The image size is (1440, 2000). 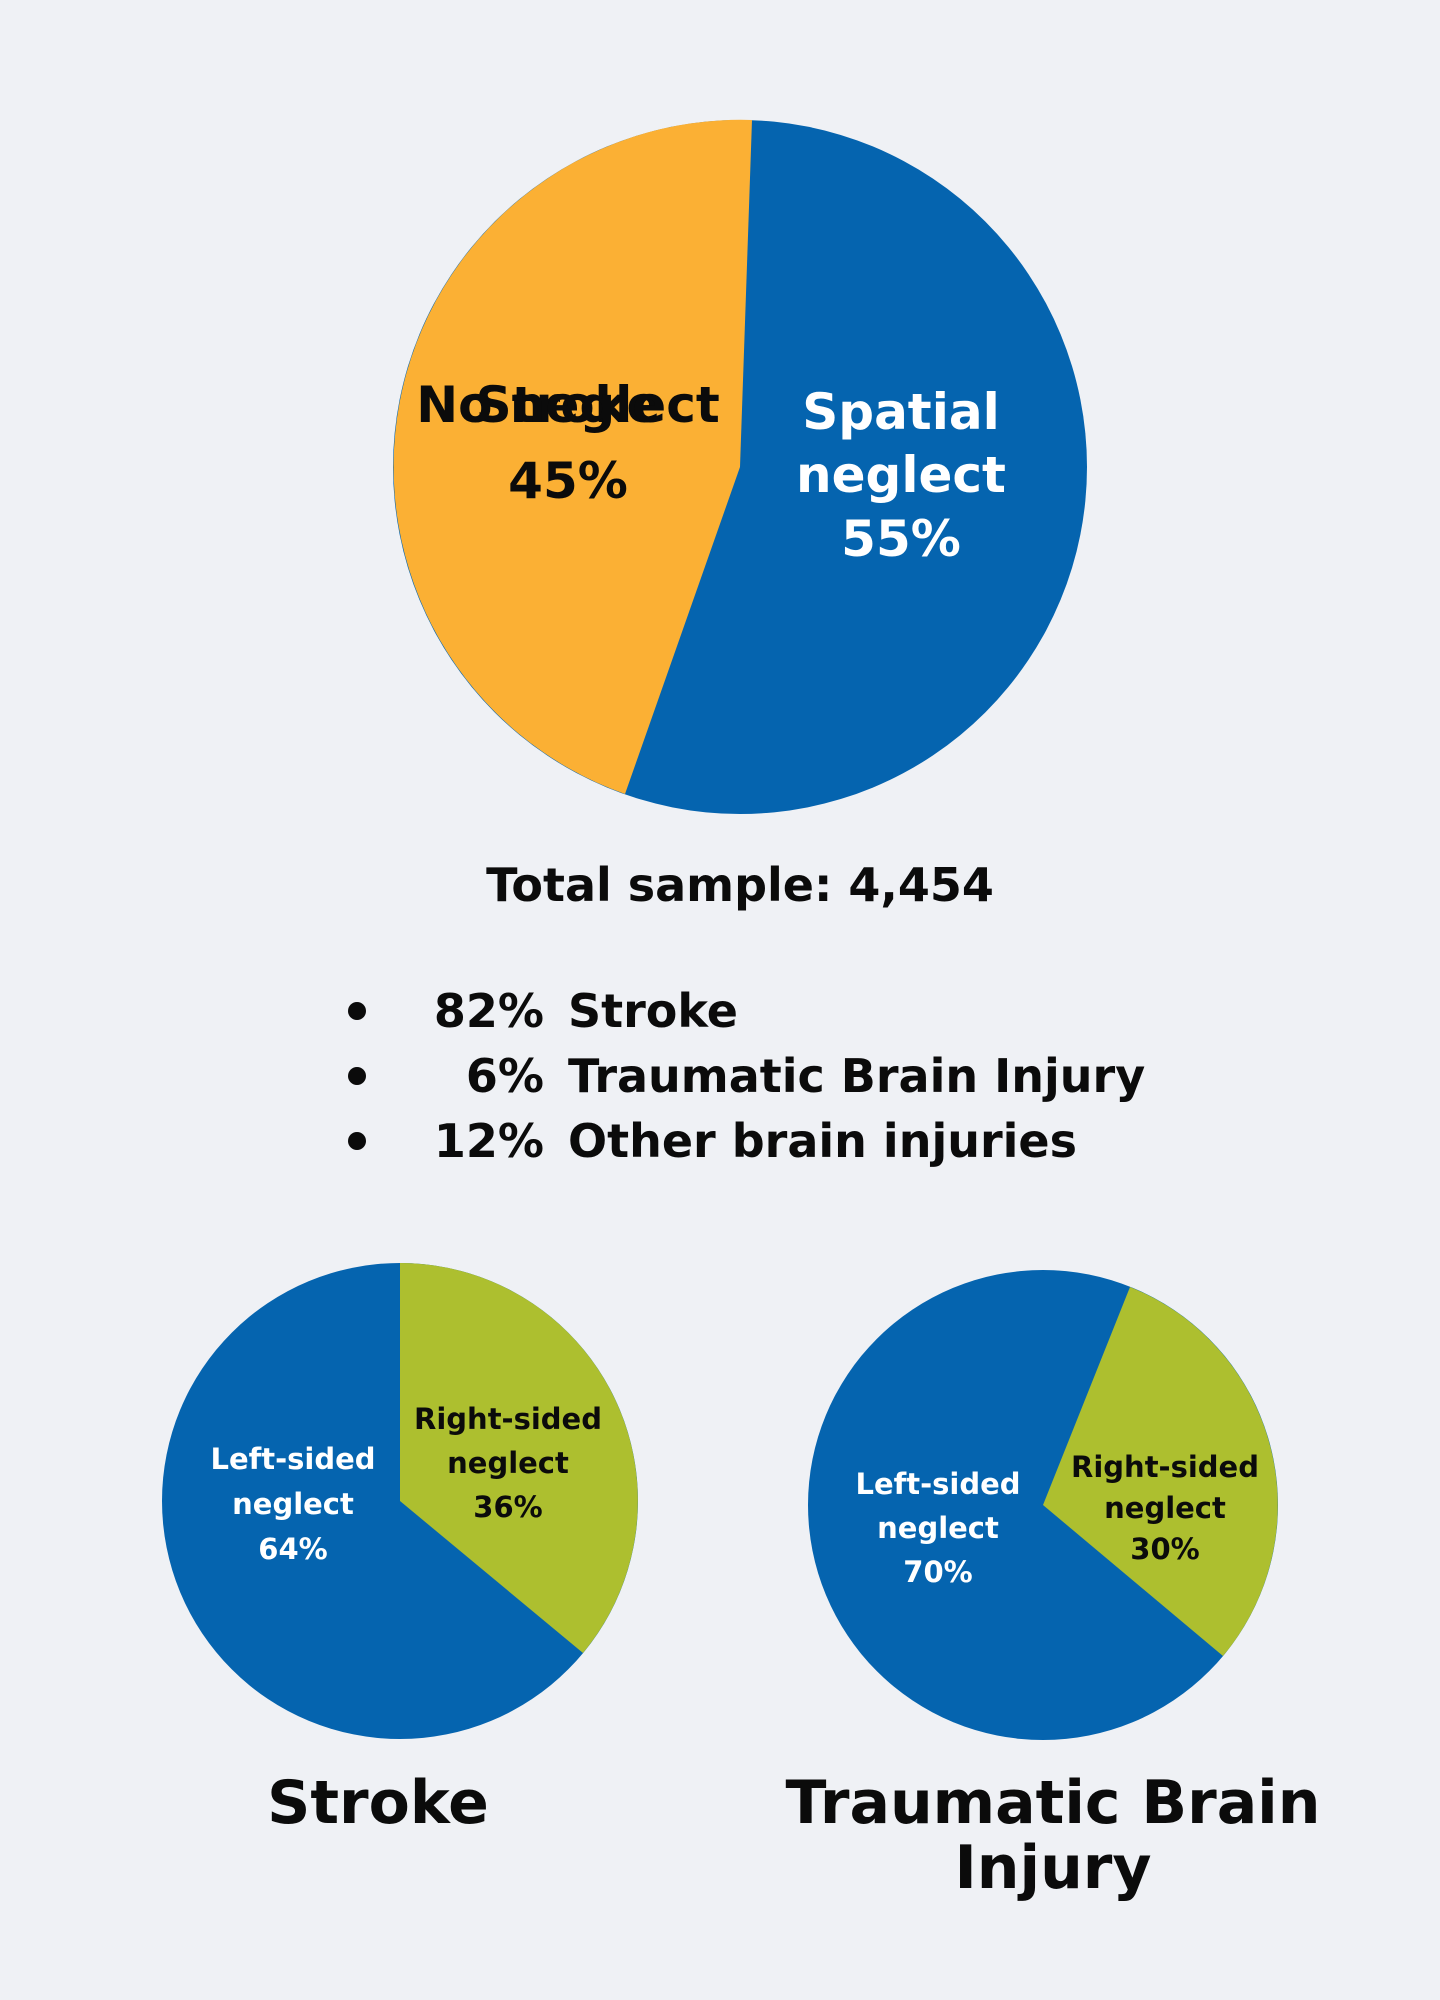 I want to click on tbi-right-pct: 30%, so click(x=1165, y=1549).